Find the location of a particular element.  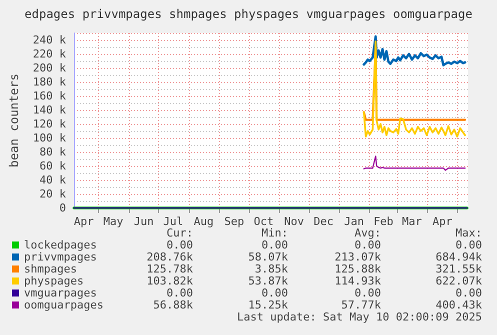

legend-label: lockedpages is located at coordinates (60, 245).